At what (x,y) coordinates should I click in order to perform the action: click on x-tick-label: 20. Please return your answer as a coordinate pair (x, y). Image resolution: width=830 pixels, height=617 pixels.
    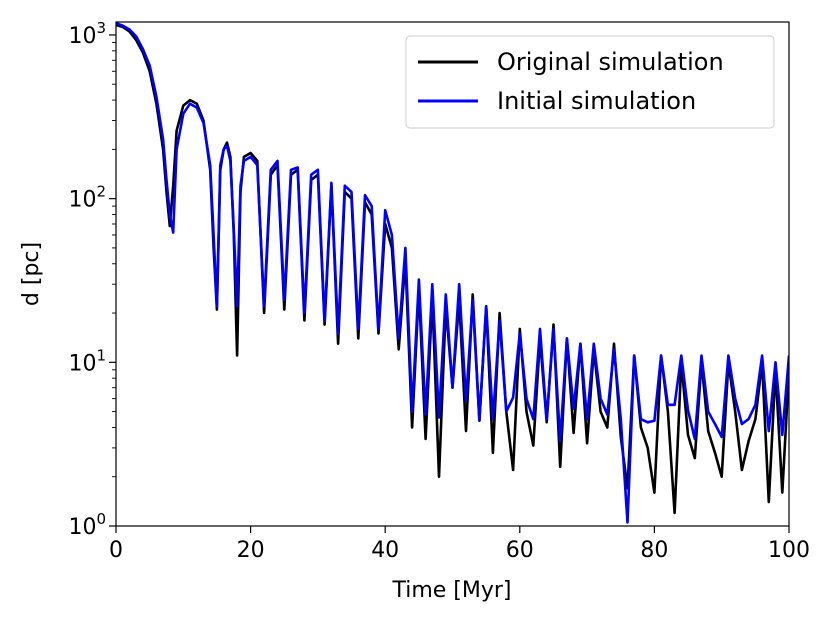
    Looking at the image, I should click on (251, 550).